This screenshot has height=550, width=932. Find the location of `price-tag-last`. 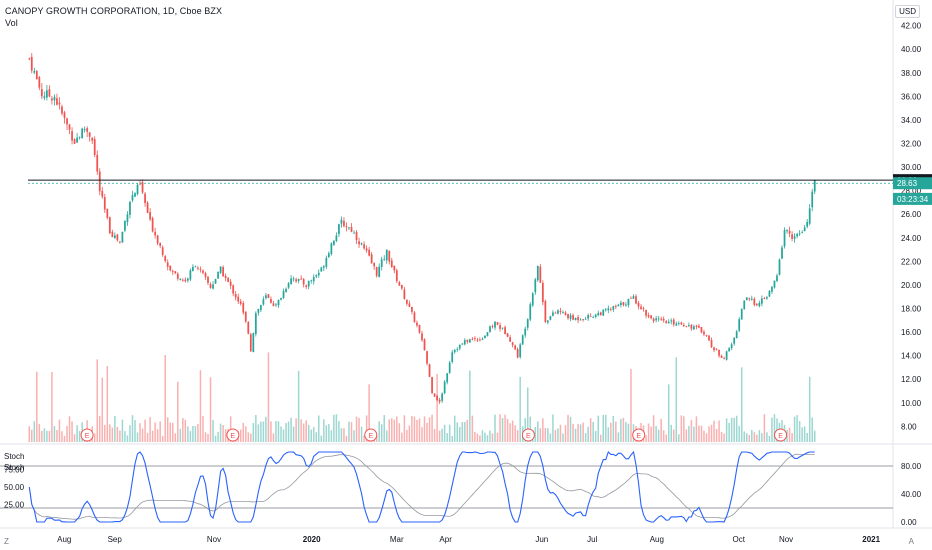

price-tag-last is located at coordinates (912, 183).